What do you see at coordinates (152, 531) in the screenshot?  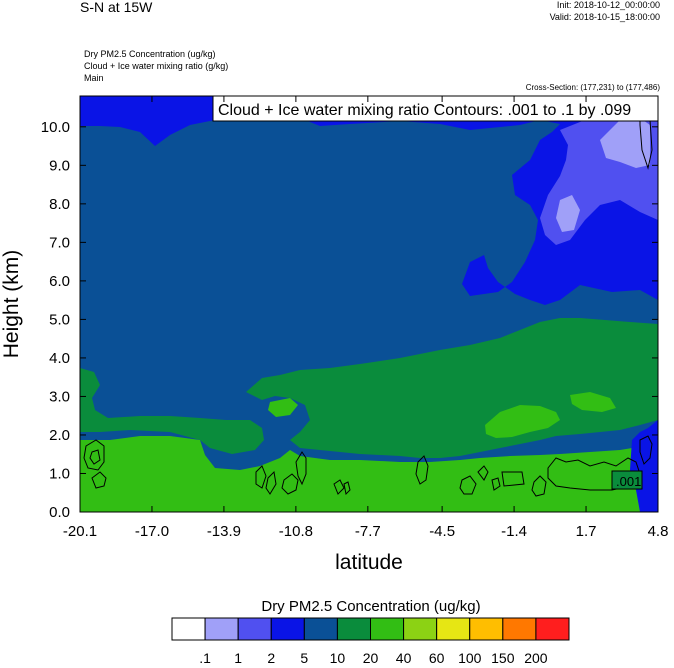 I see `x-tick-label: -17.0` at bounding box center [152, 531].